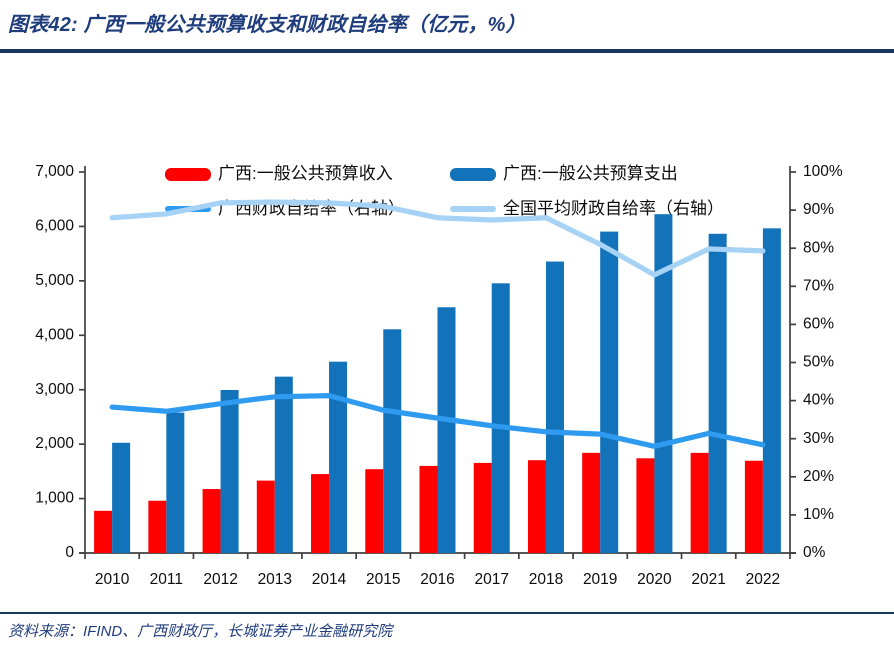  I want to click on legend-label: 广西:一般公共预算收入, so click(305, 173).